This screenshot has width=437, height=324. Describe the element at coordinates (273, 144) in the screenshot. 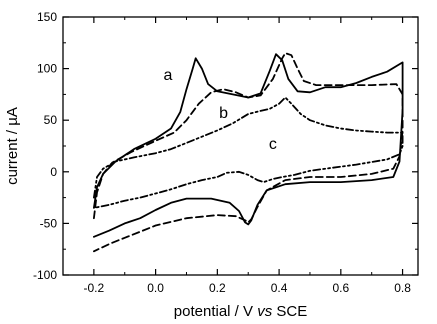

I see `curve-label-c: c` at that location.